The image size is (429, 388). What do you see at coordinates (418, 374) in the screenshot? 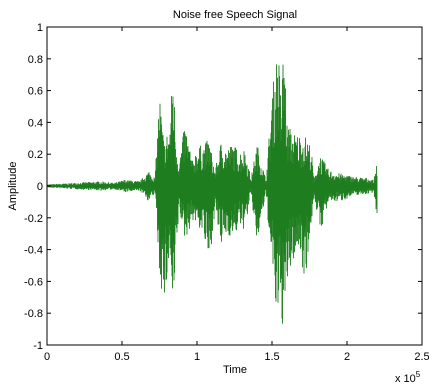
I see `x-axis-exponent-power: 5` at bounding box center [418, 374].